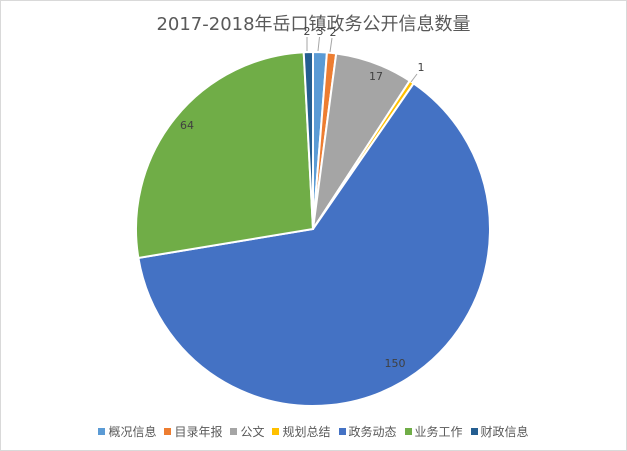  I want to click on label-leader-lines, so click(362, 59).